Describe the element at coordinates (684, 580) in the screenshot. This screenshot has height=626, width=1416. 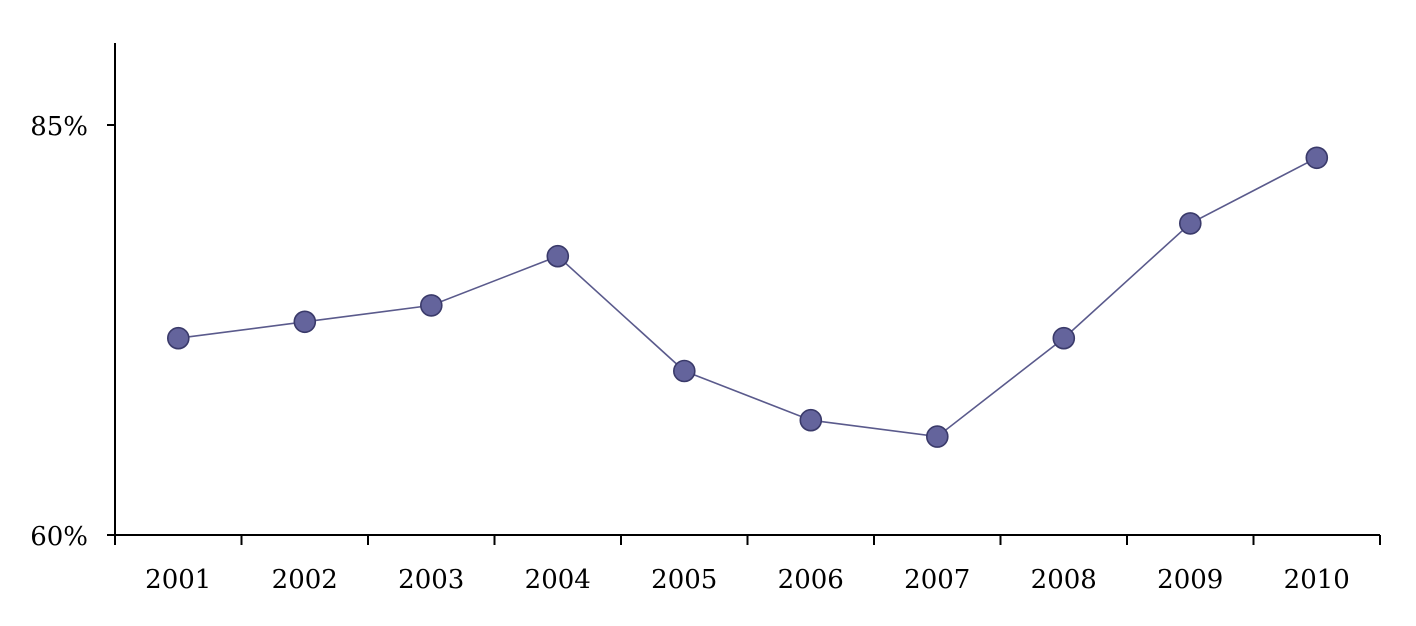
I see `x-tick-label: 2005` at that location.